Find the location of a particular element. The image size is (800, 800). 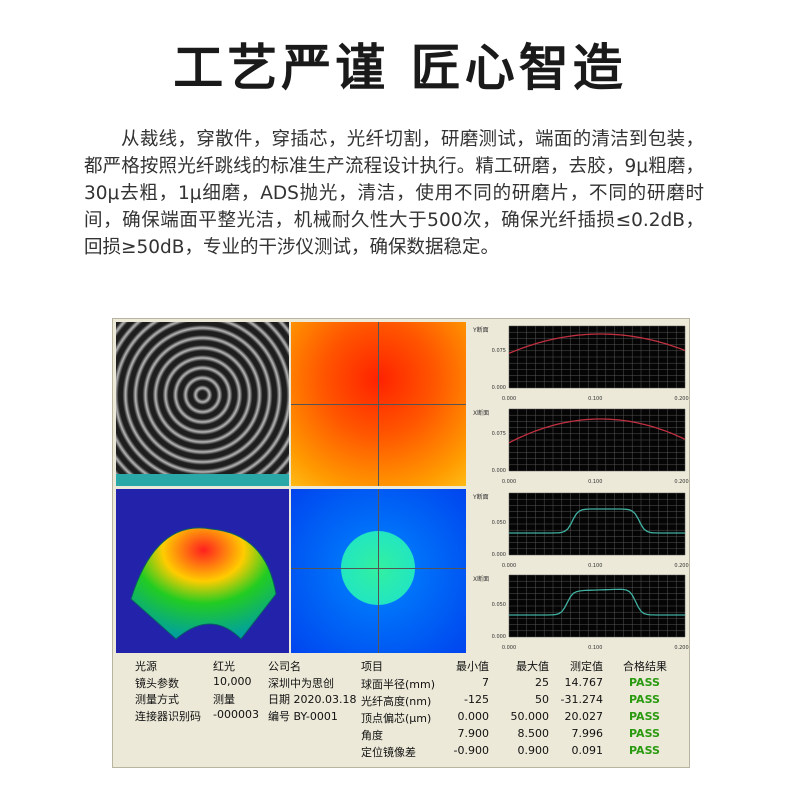

profile-chart: Y断面 0.050 0.000 0.000 0.100 0.200 is located at coordinates (580, 530).